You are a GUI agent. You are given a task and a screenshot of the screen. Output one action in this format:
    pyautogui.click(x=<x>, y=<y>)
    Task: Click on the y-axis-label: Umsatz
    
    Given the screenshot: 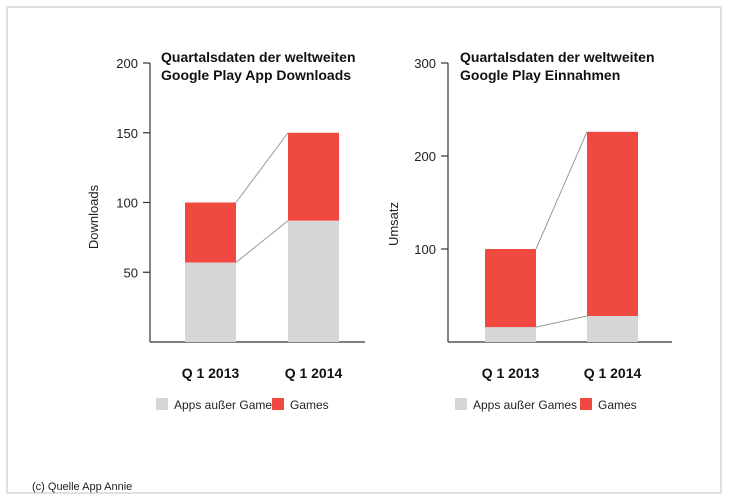 What is the action you would take?
    pyautogui.click(x=393, y=224)
    